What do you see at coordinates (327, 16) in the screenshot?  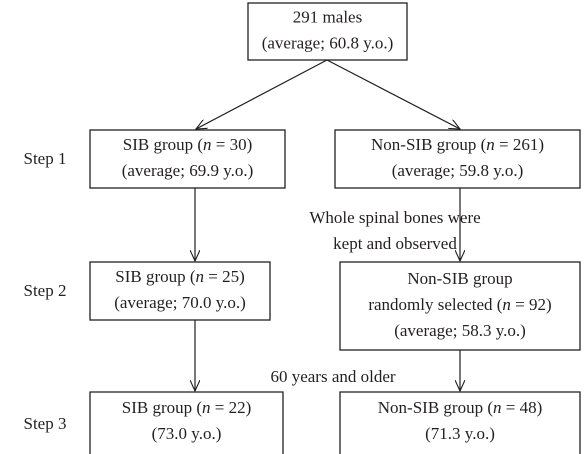 I see `node-label: 291 males` at bounding box center [327, 16].